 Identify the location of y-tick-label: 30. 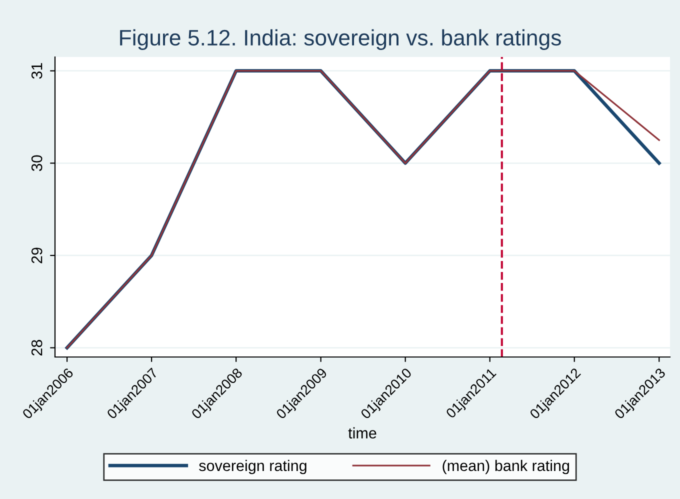
(36, 163).